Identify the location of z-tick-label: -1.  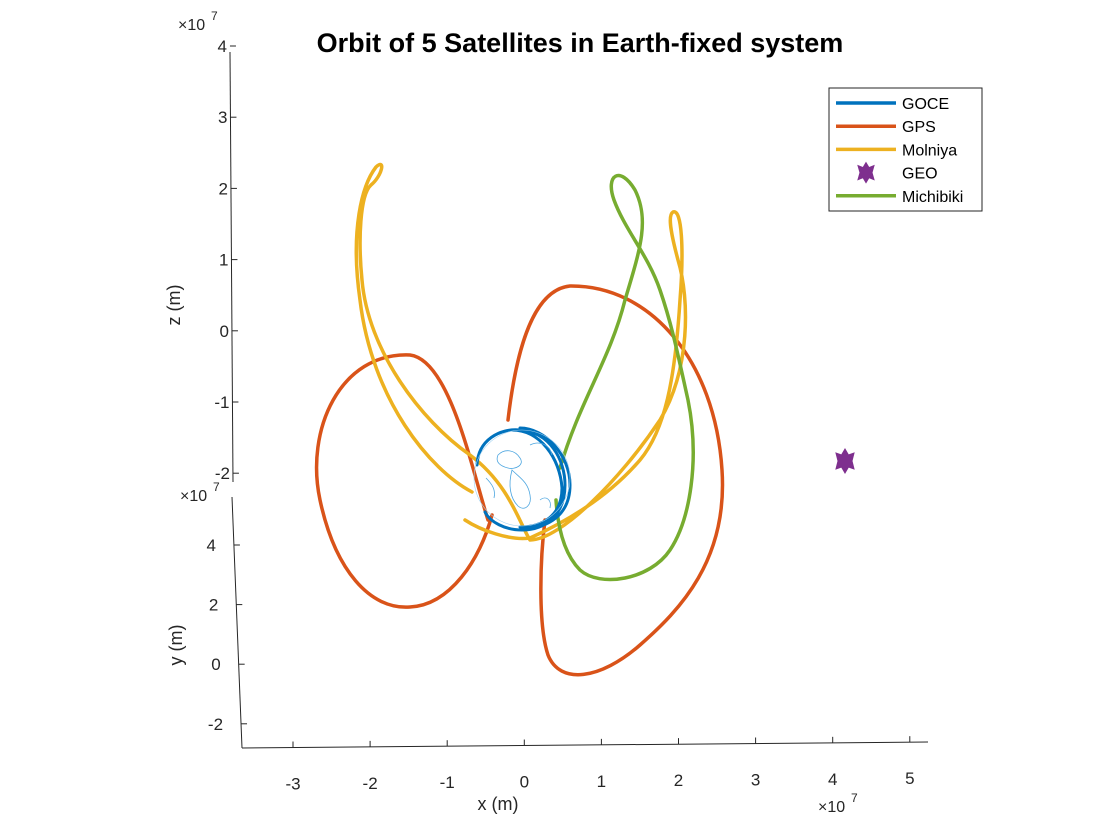
(221, 402).